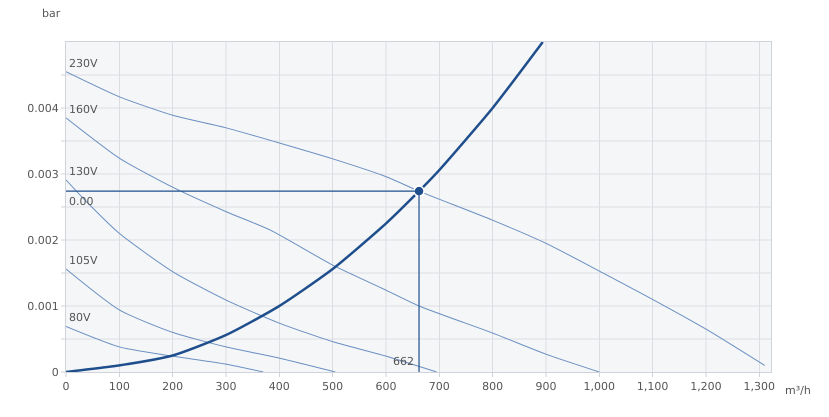 Image resolution: width=829 pixels, height=417 pixels. Describe the element at coordinates (225, 387) in the screenshot. I see `x-tick-label: 300` at that location.